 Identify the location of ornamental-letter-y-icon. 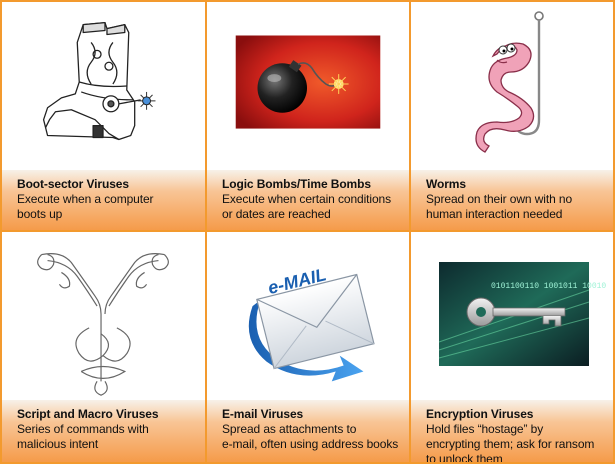
(103, 324).